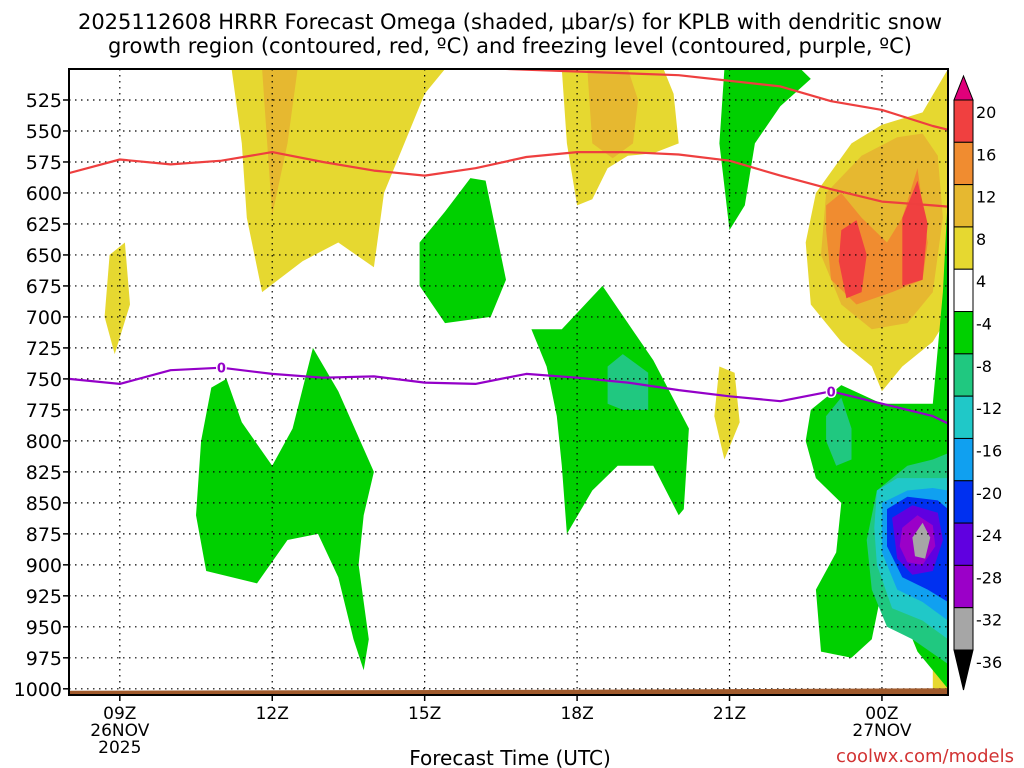 The height and width of the screenshot is (768, 1024). What do you see at coordinates (44, 163) in the screenshot?
I see `y-tick-label-575: 575` at bounding box center [44, 163].